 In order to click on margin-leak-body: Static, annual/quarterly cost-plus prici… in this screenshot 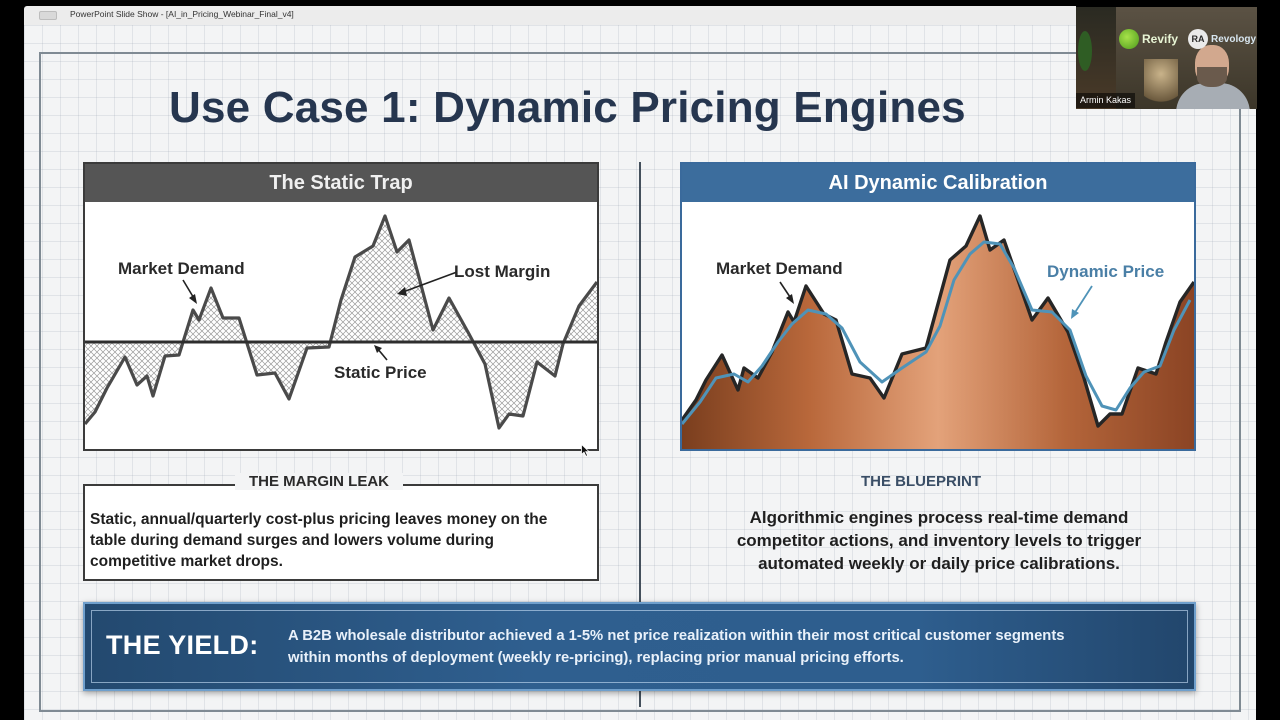, I will do `click(319, 540)`.